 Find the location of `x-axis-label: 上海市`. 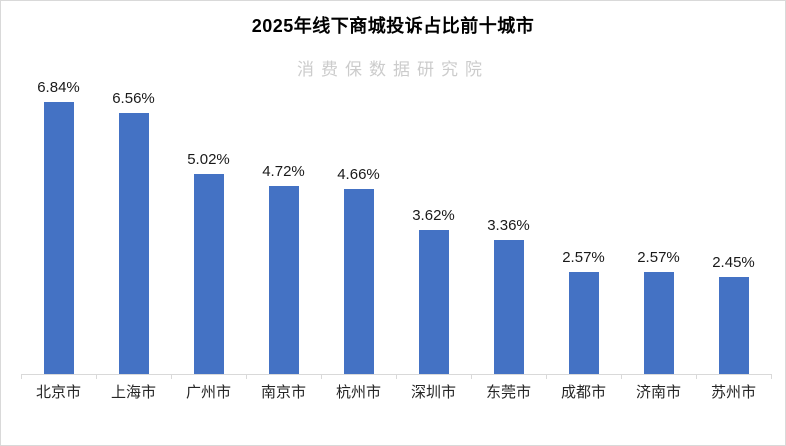

x-axis-label: 上海市 is located at coordinates (133, 392).